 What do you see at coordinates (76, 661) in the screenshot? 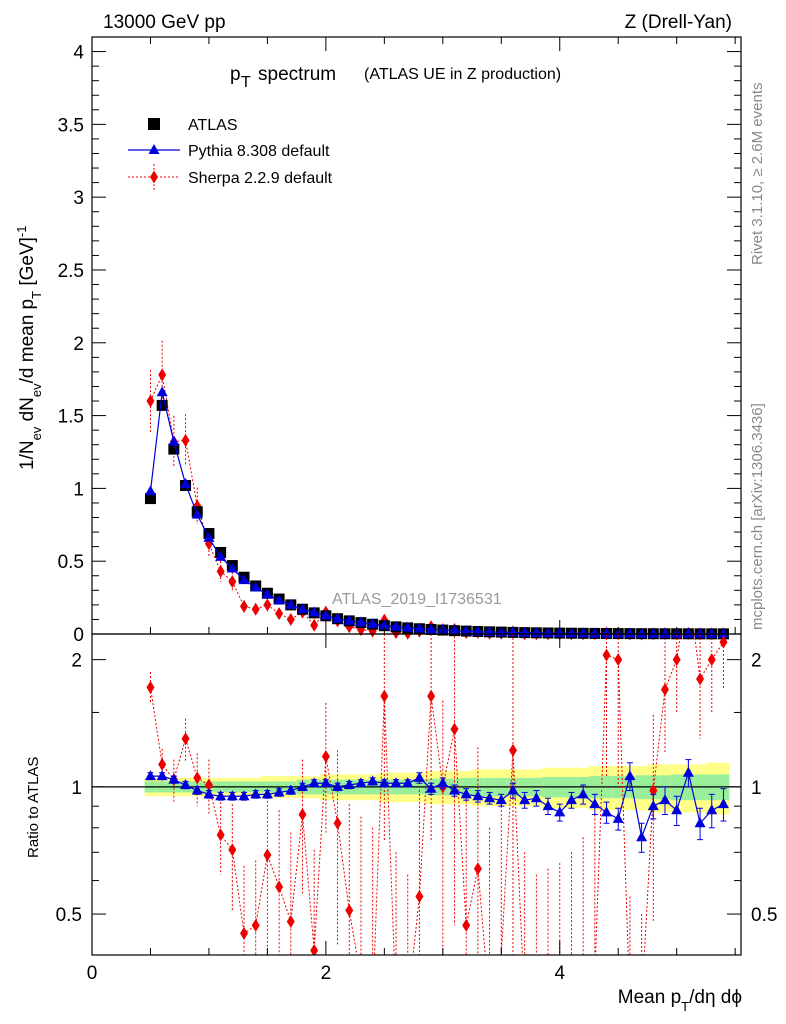
I see `ratio-tick-label: 2` at bounding box center [76, 661].